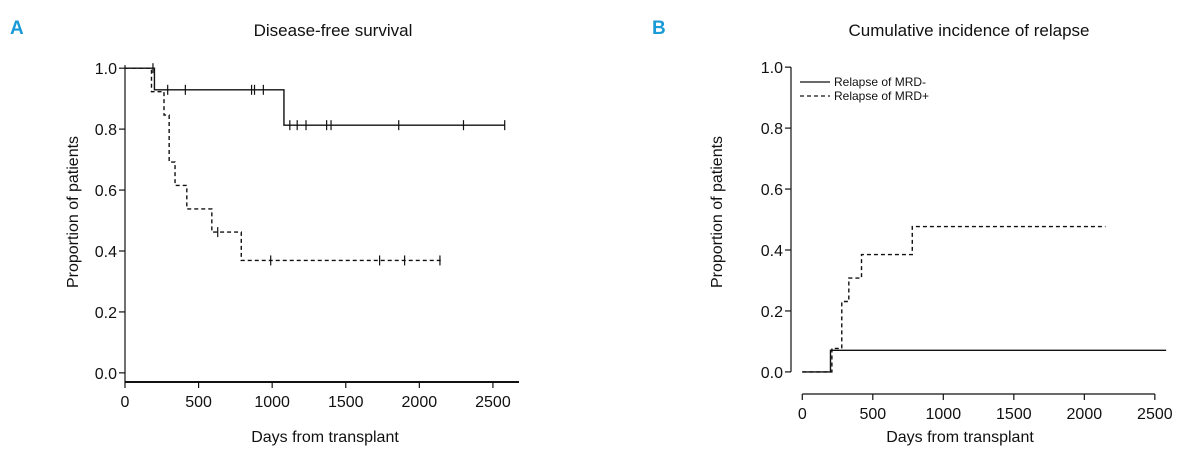 The height and width of the screenshot is (450, 1184). I want to click on panel-a-x-tick-label: 500, so click(198, 402).